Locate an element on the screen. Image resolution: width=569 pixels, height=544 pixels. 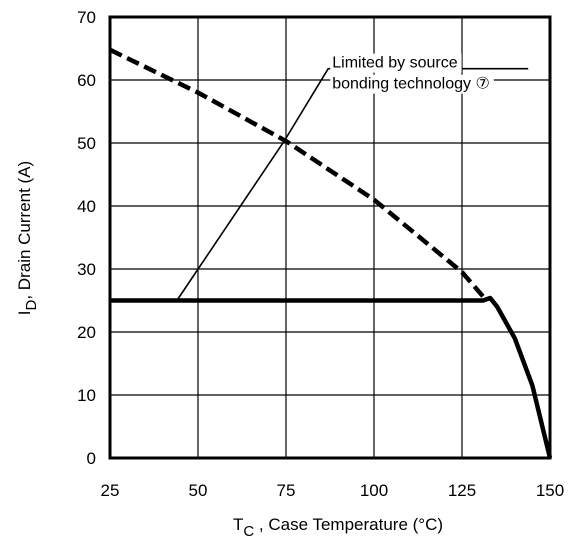
y-tick-label: 10 is located at coordinates (86, 395).